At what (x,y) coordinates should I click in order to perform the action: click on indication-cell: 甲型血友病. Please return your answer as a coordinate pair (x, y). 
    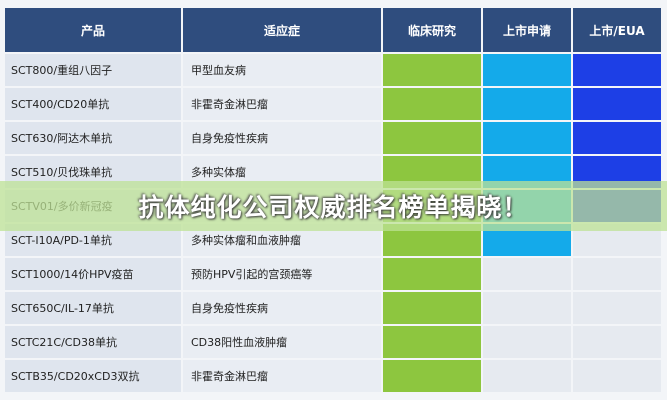
    Looking at the image, I should click on (282, 70).